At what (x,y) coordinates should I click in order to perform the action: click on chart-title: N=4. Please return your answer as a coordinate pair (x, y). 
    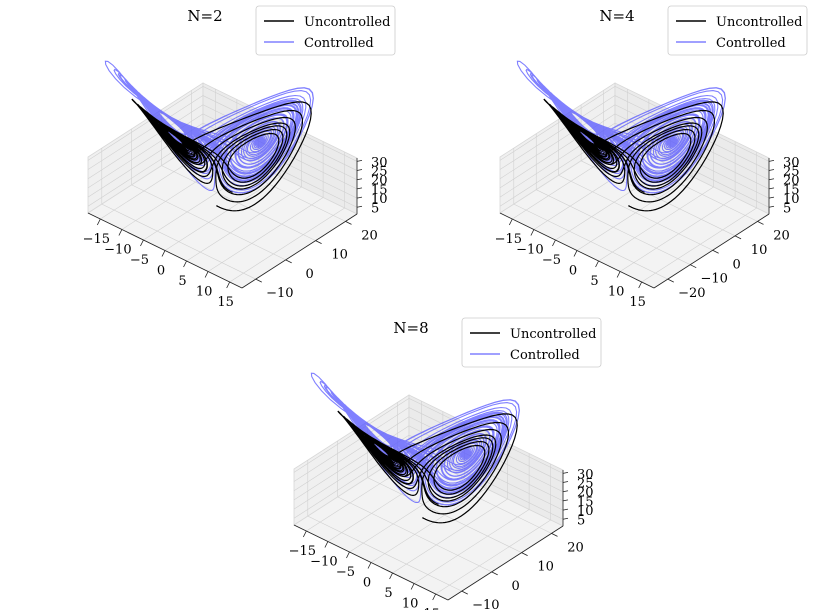
    Looking at the image, I should click on (616, 16).